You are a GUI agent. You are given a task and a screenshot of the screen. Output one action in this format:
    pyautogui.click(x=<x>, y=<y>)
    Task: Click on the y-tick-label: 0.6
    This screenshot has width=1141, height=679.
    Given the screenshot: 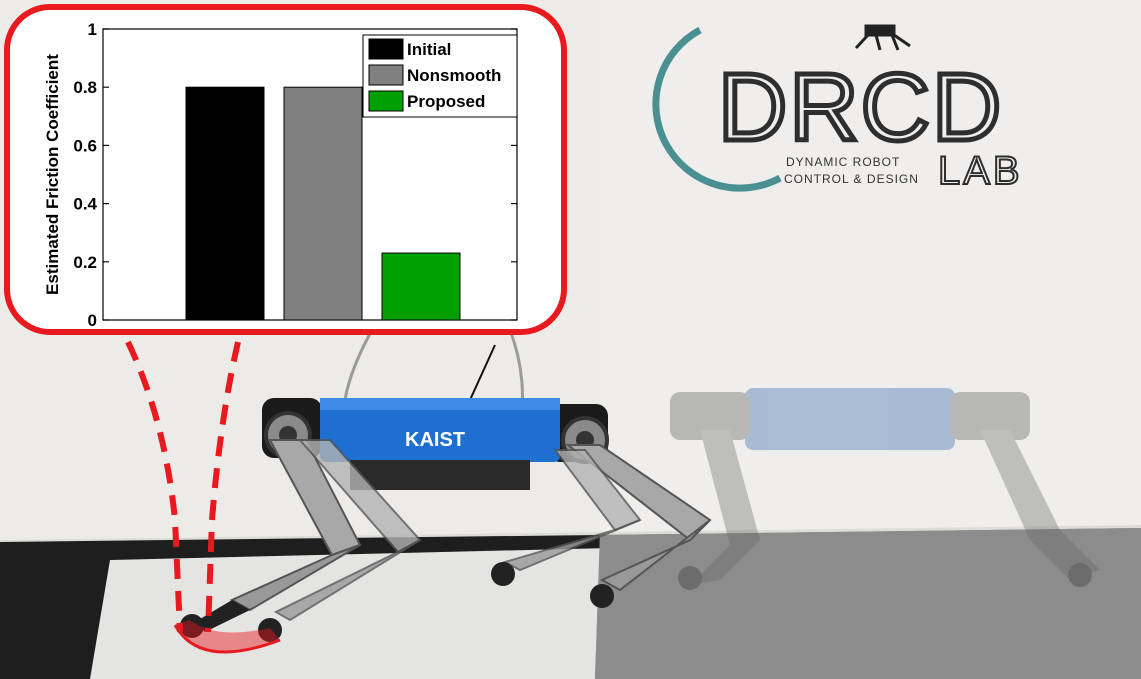 What is the action you would take?
    pyautogui.click(x=85, y=145)
    